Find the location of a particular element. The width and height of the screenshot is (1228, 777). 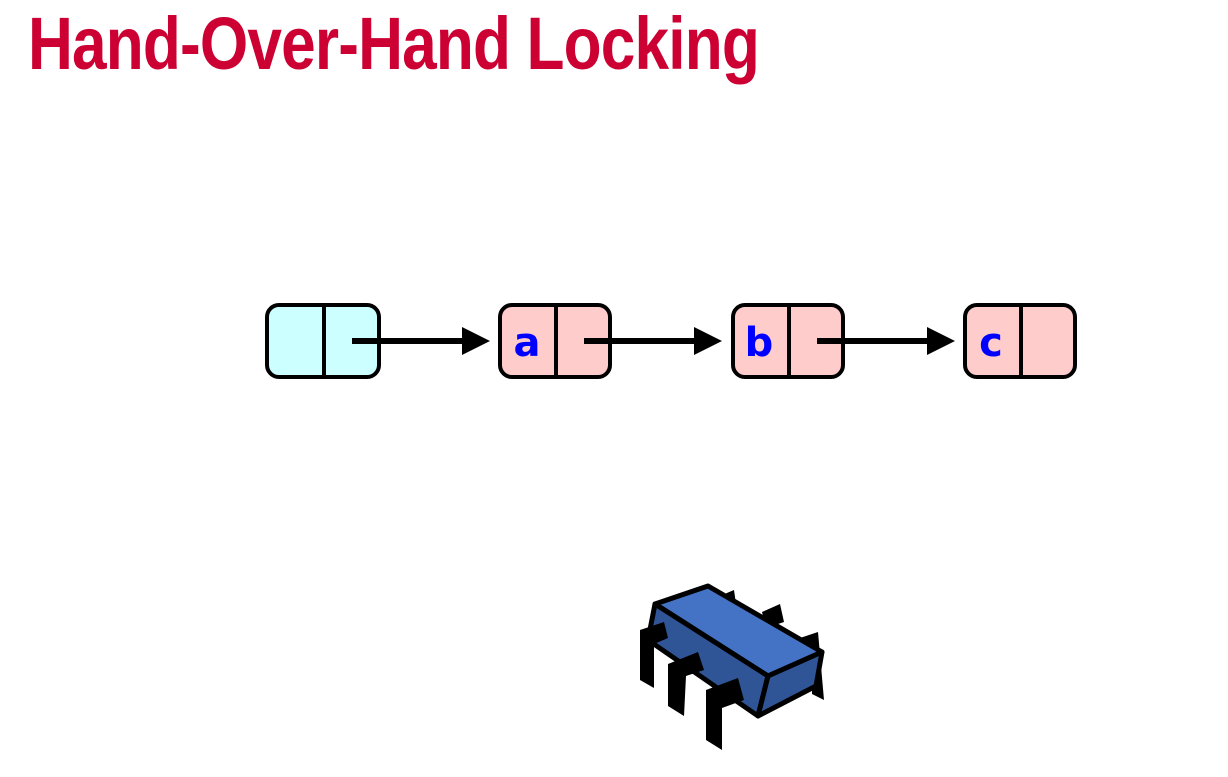

node-label: a is located at coordinates (527, 343).